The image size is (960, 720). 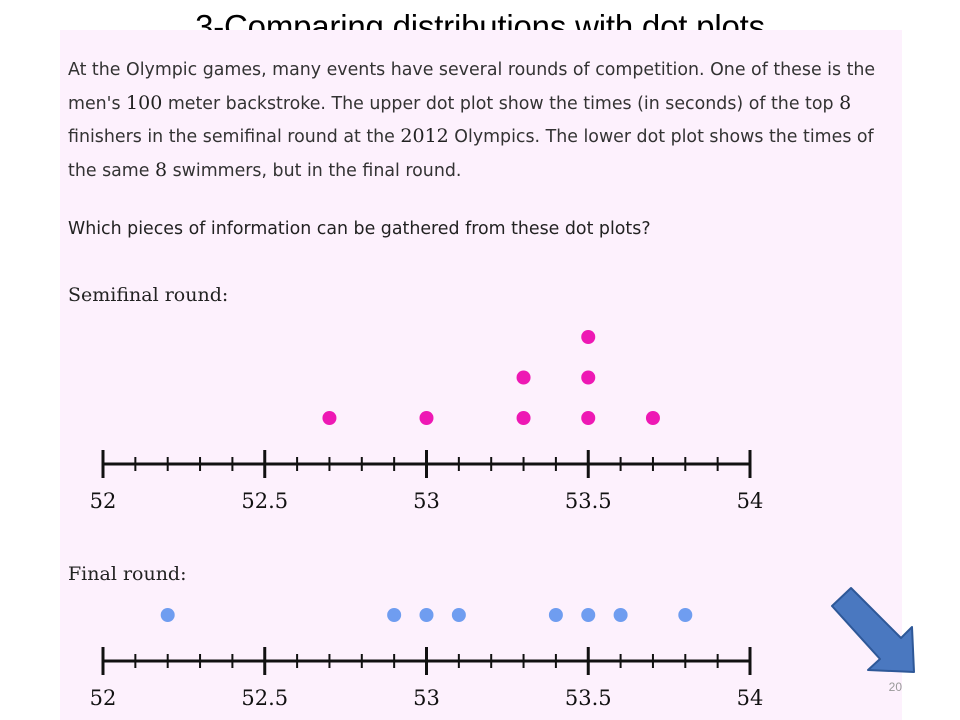 I want to click on intro-number-8: 8, so click(x=845, y=102).